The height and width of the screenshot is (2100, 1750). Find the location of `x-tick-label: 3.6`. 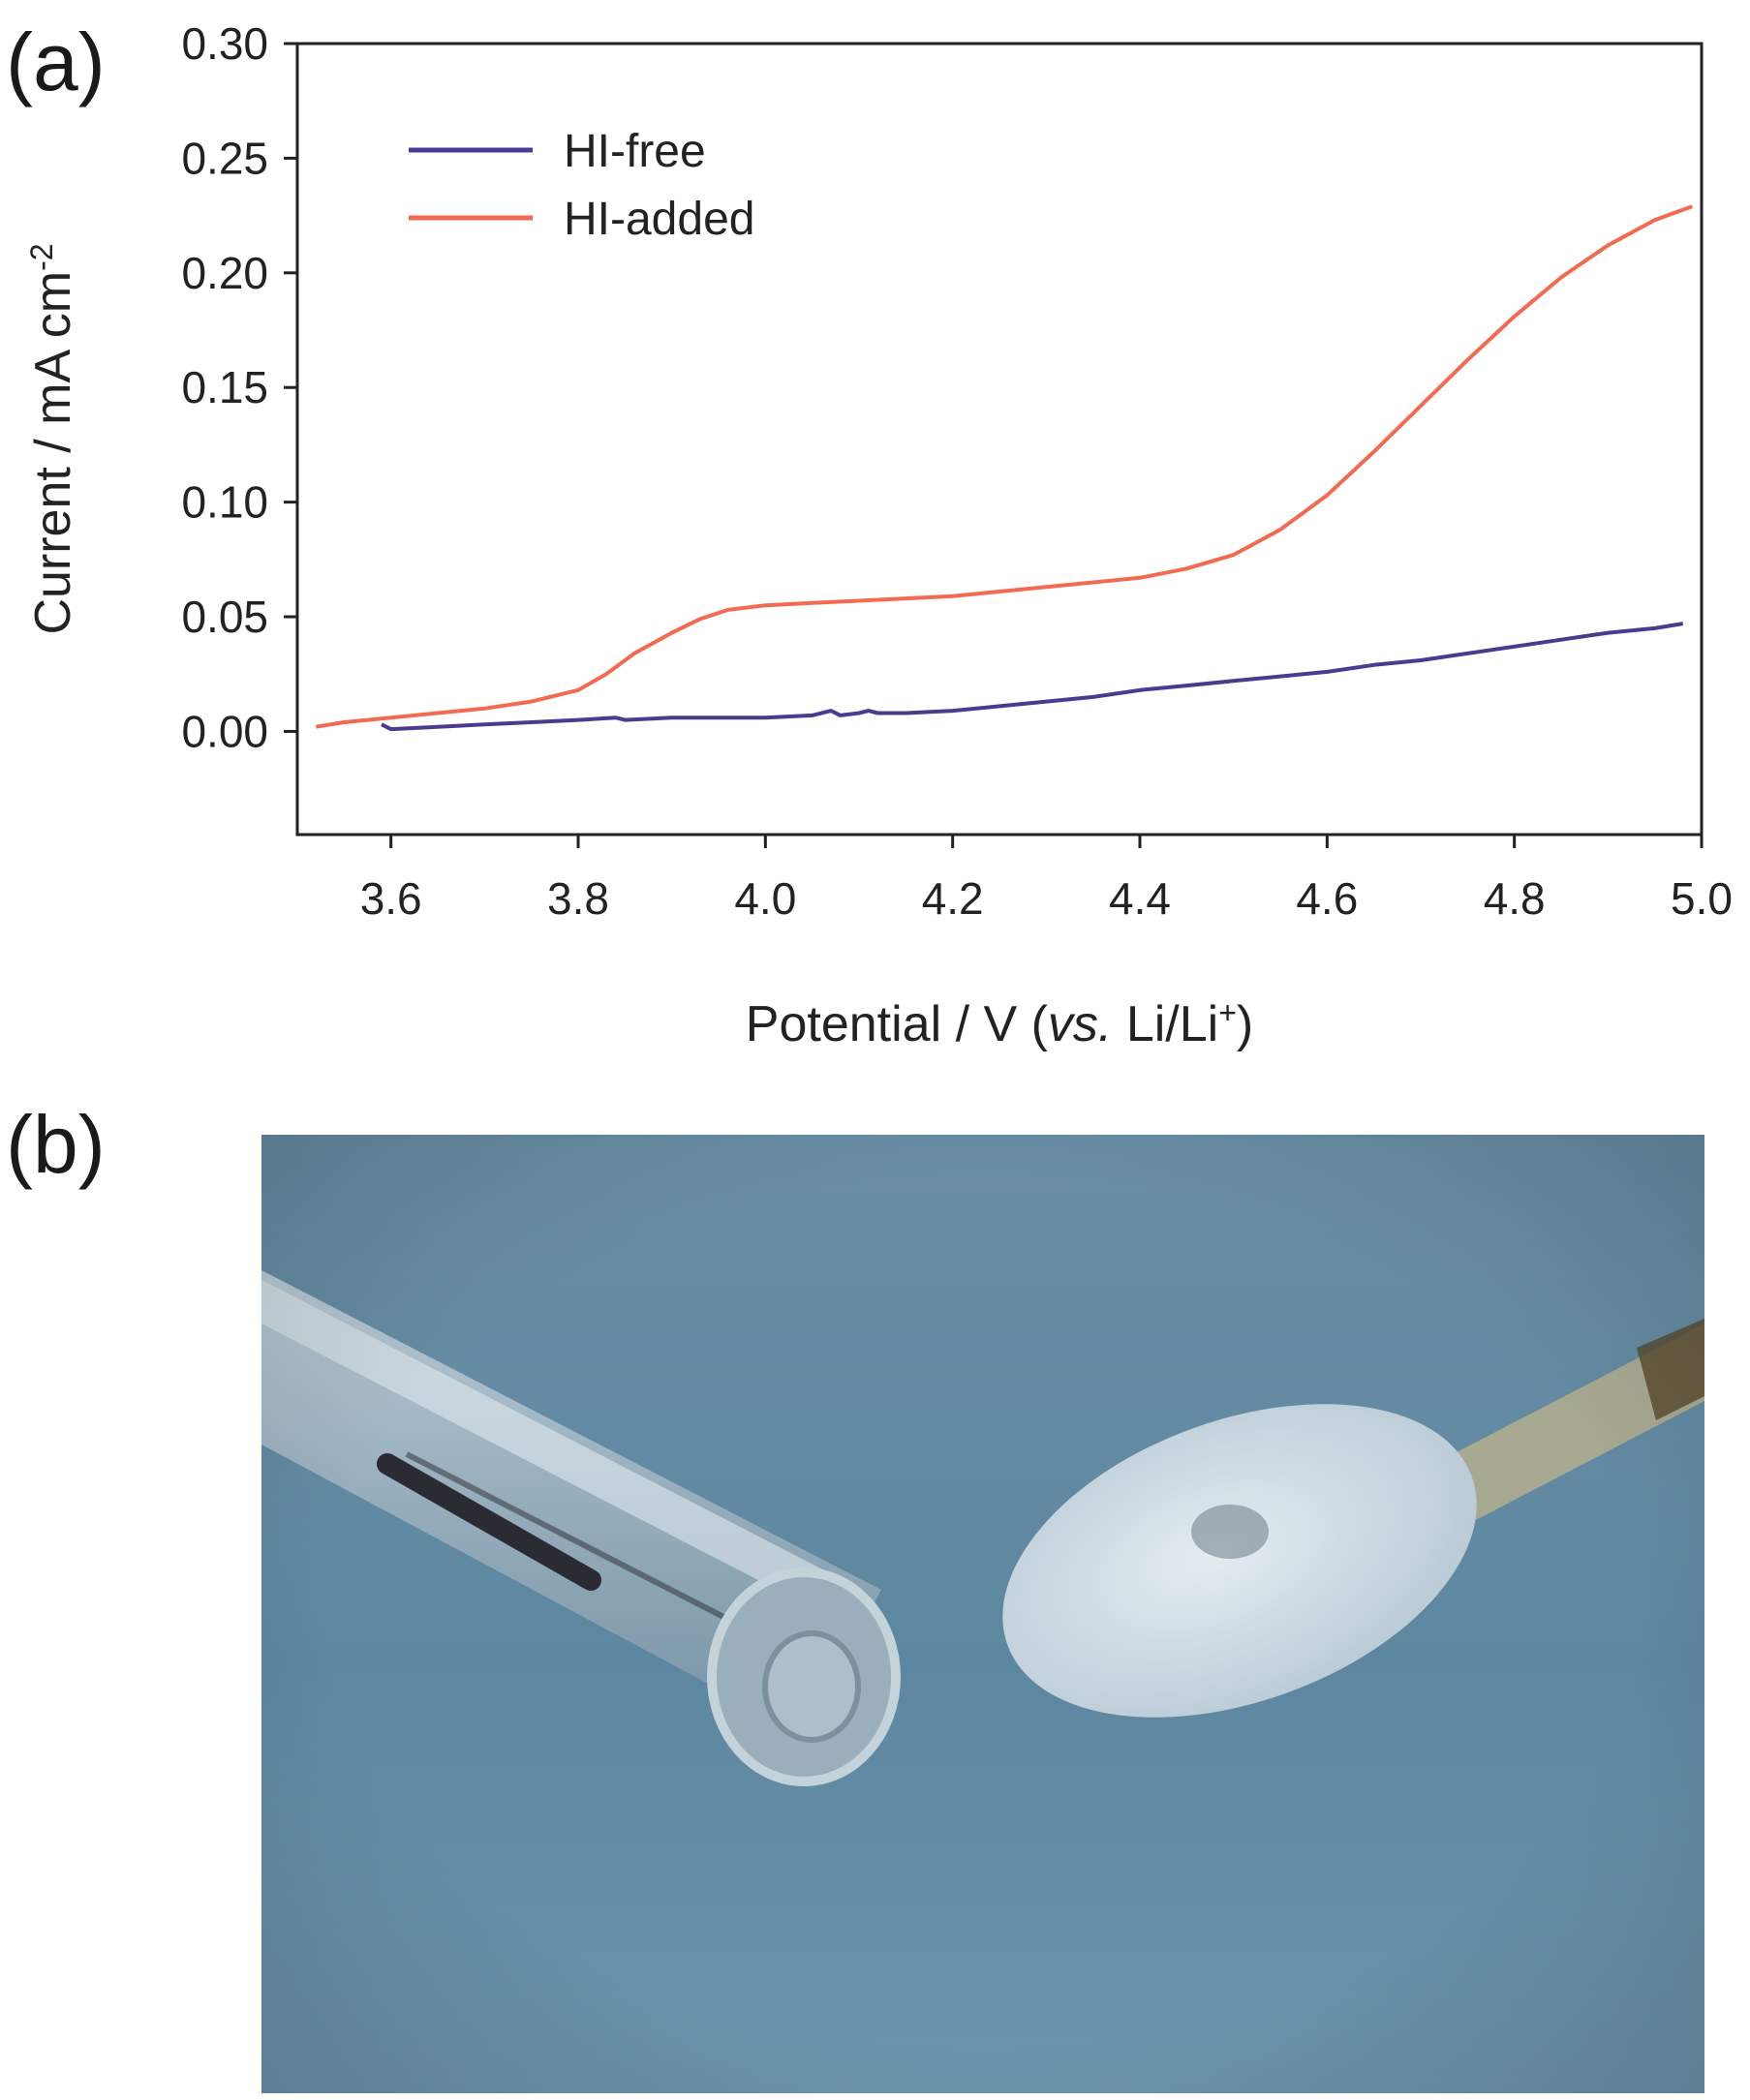

x-tick-label: 3.6 is located at coordinates (391, 899).